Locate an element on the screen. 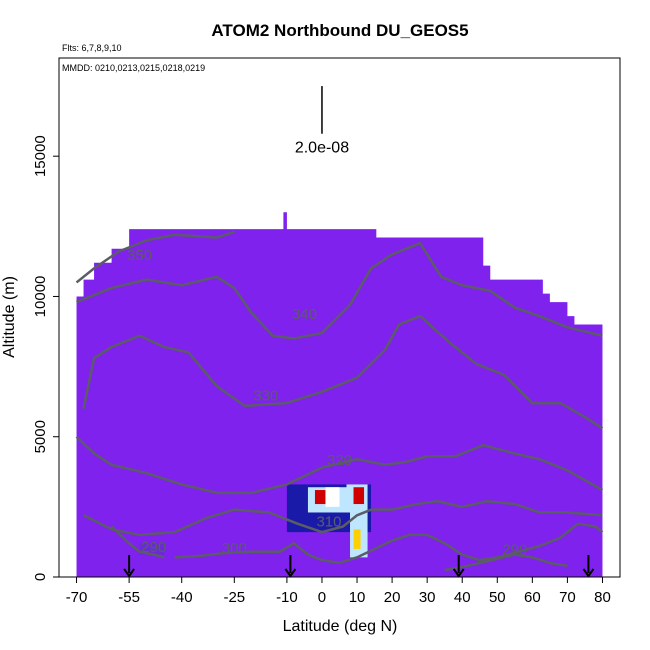 Image resolution: width=650 pixels, height=650 pixels. dates-note: MMDD: 0210,0213,0215,0218,0219 is located at coordinates (133, 68).